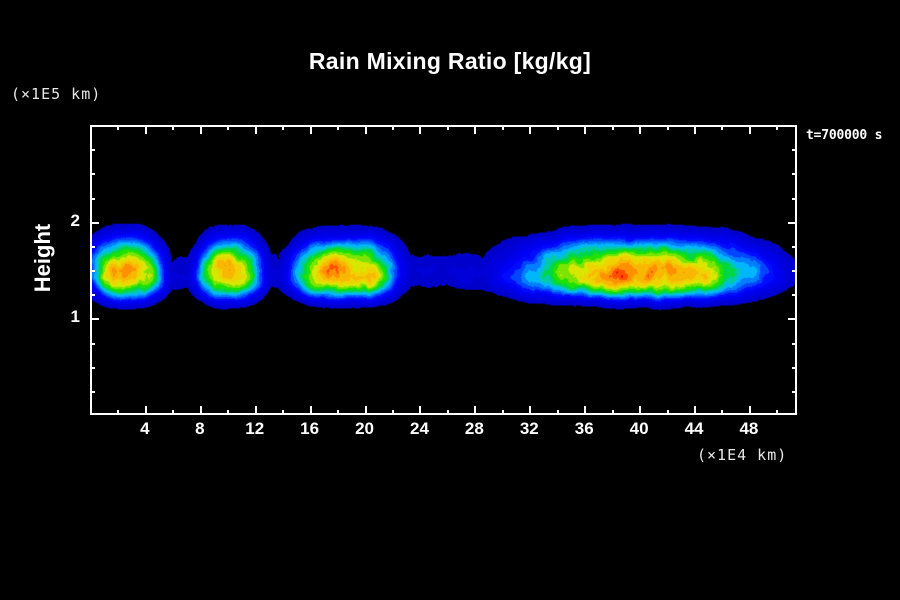 The height and width of the screenshot is (600, 900). Describe the element at coordinates (75, 220) in the screenshot. I see `y-tick-label: 2` at that location.